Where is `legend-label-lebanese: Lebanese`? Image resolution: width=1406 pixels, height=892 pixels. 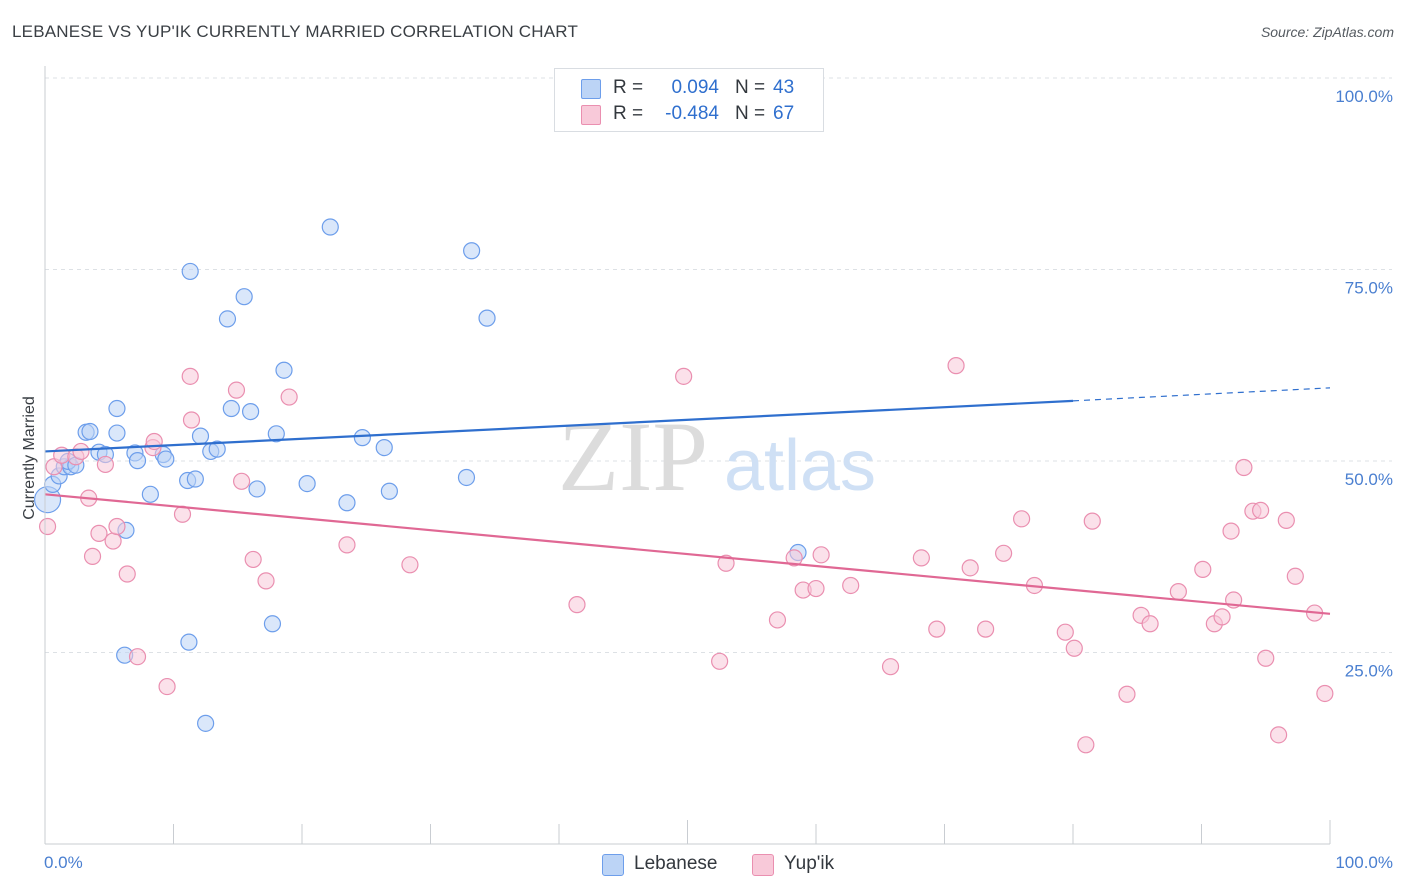 legend-label-lebanese: Lebanese is located at coordinates (676, 863).